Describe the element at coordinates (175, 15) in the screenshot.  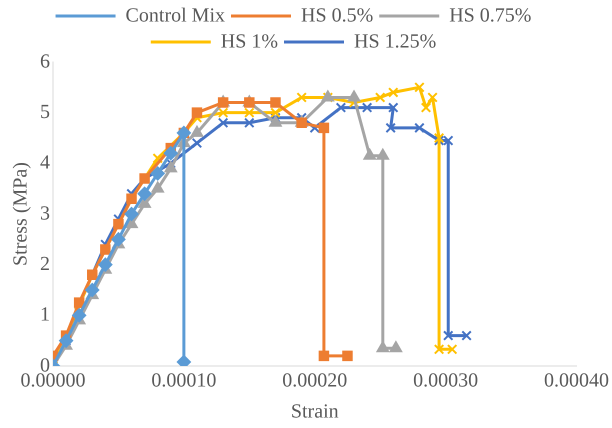
I see `legend-label: Control Mix` at that location.